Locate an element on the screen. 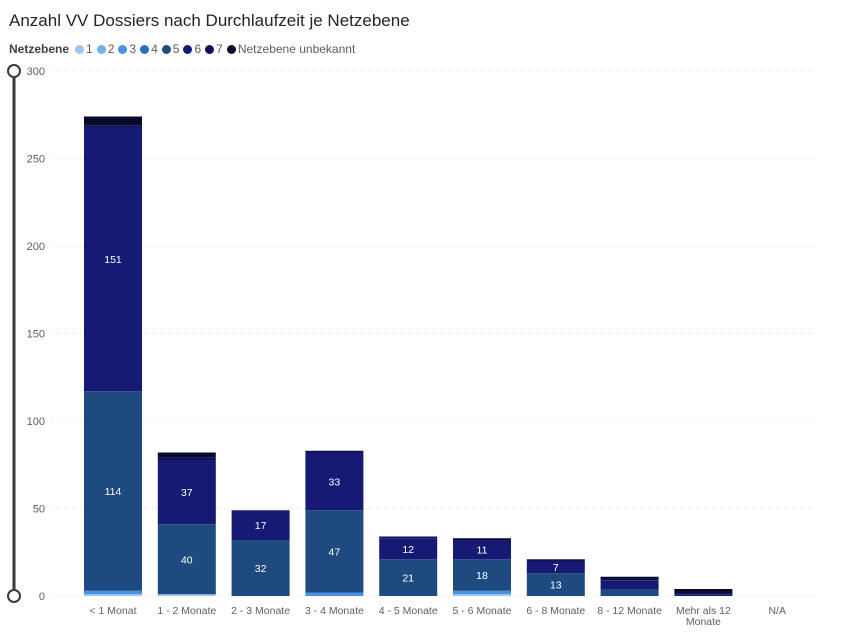 The image size is (847, 640). legend-item-7: 7 is located at coordinates (214, 49).